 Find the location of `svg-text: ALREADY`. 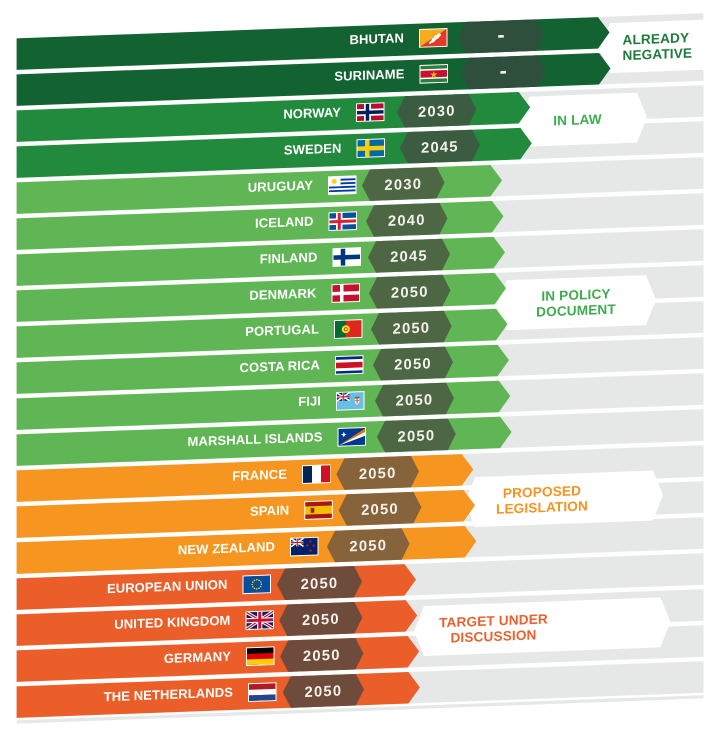

svg-text: ALREADY is located at coordinates (656, 38).